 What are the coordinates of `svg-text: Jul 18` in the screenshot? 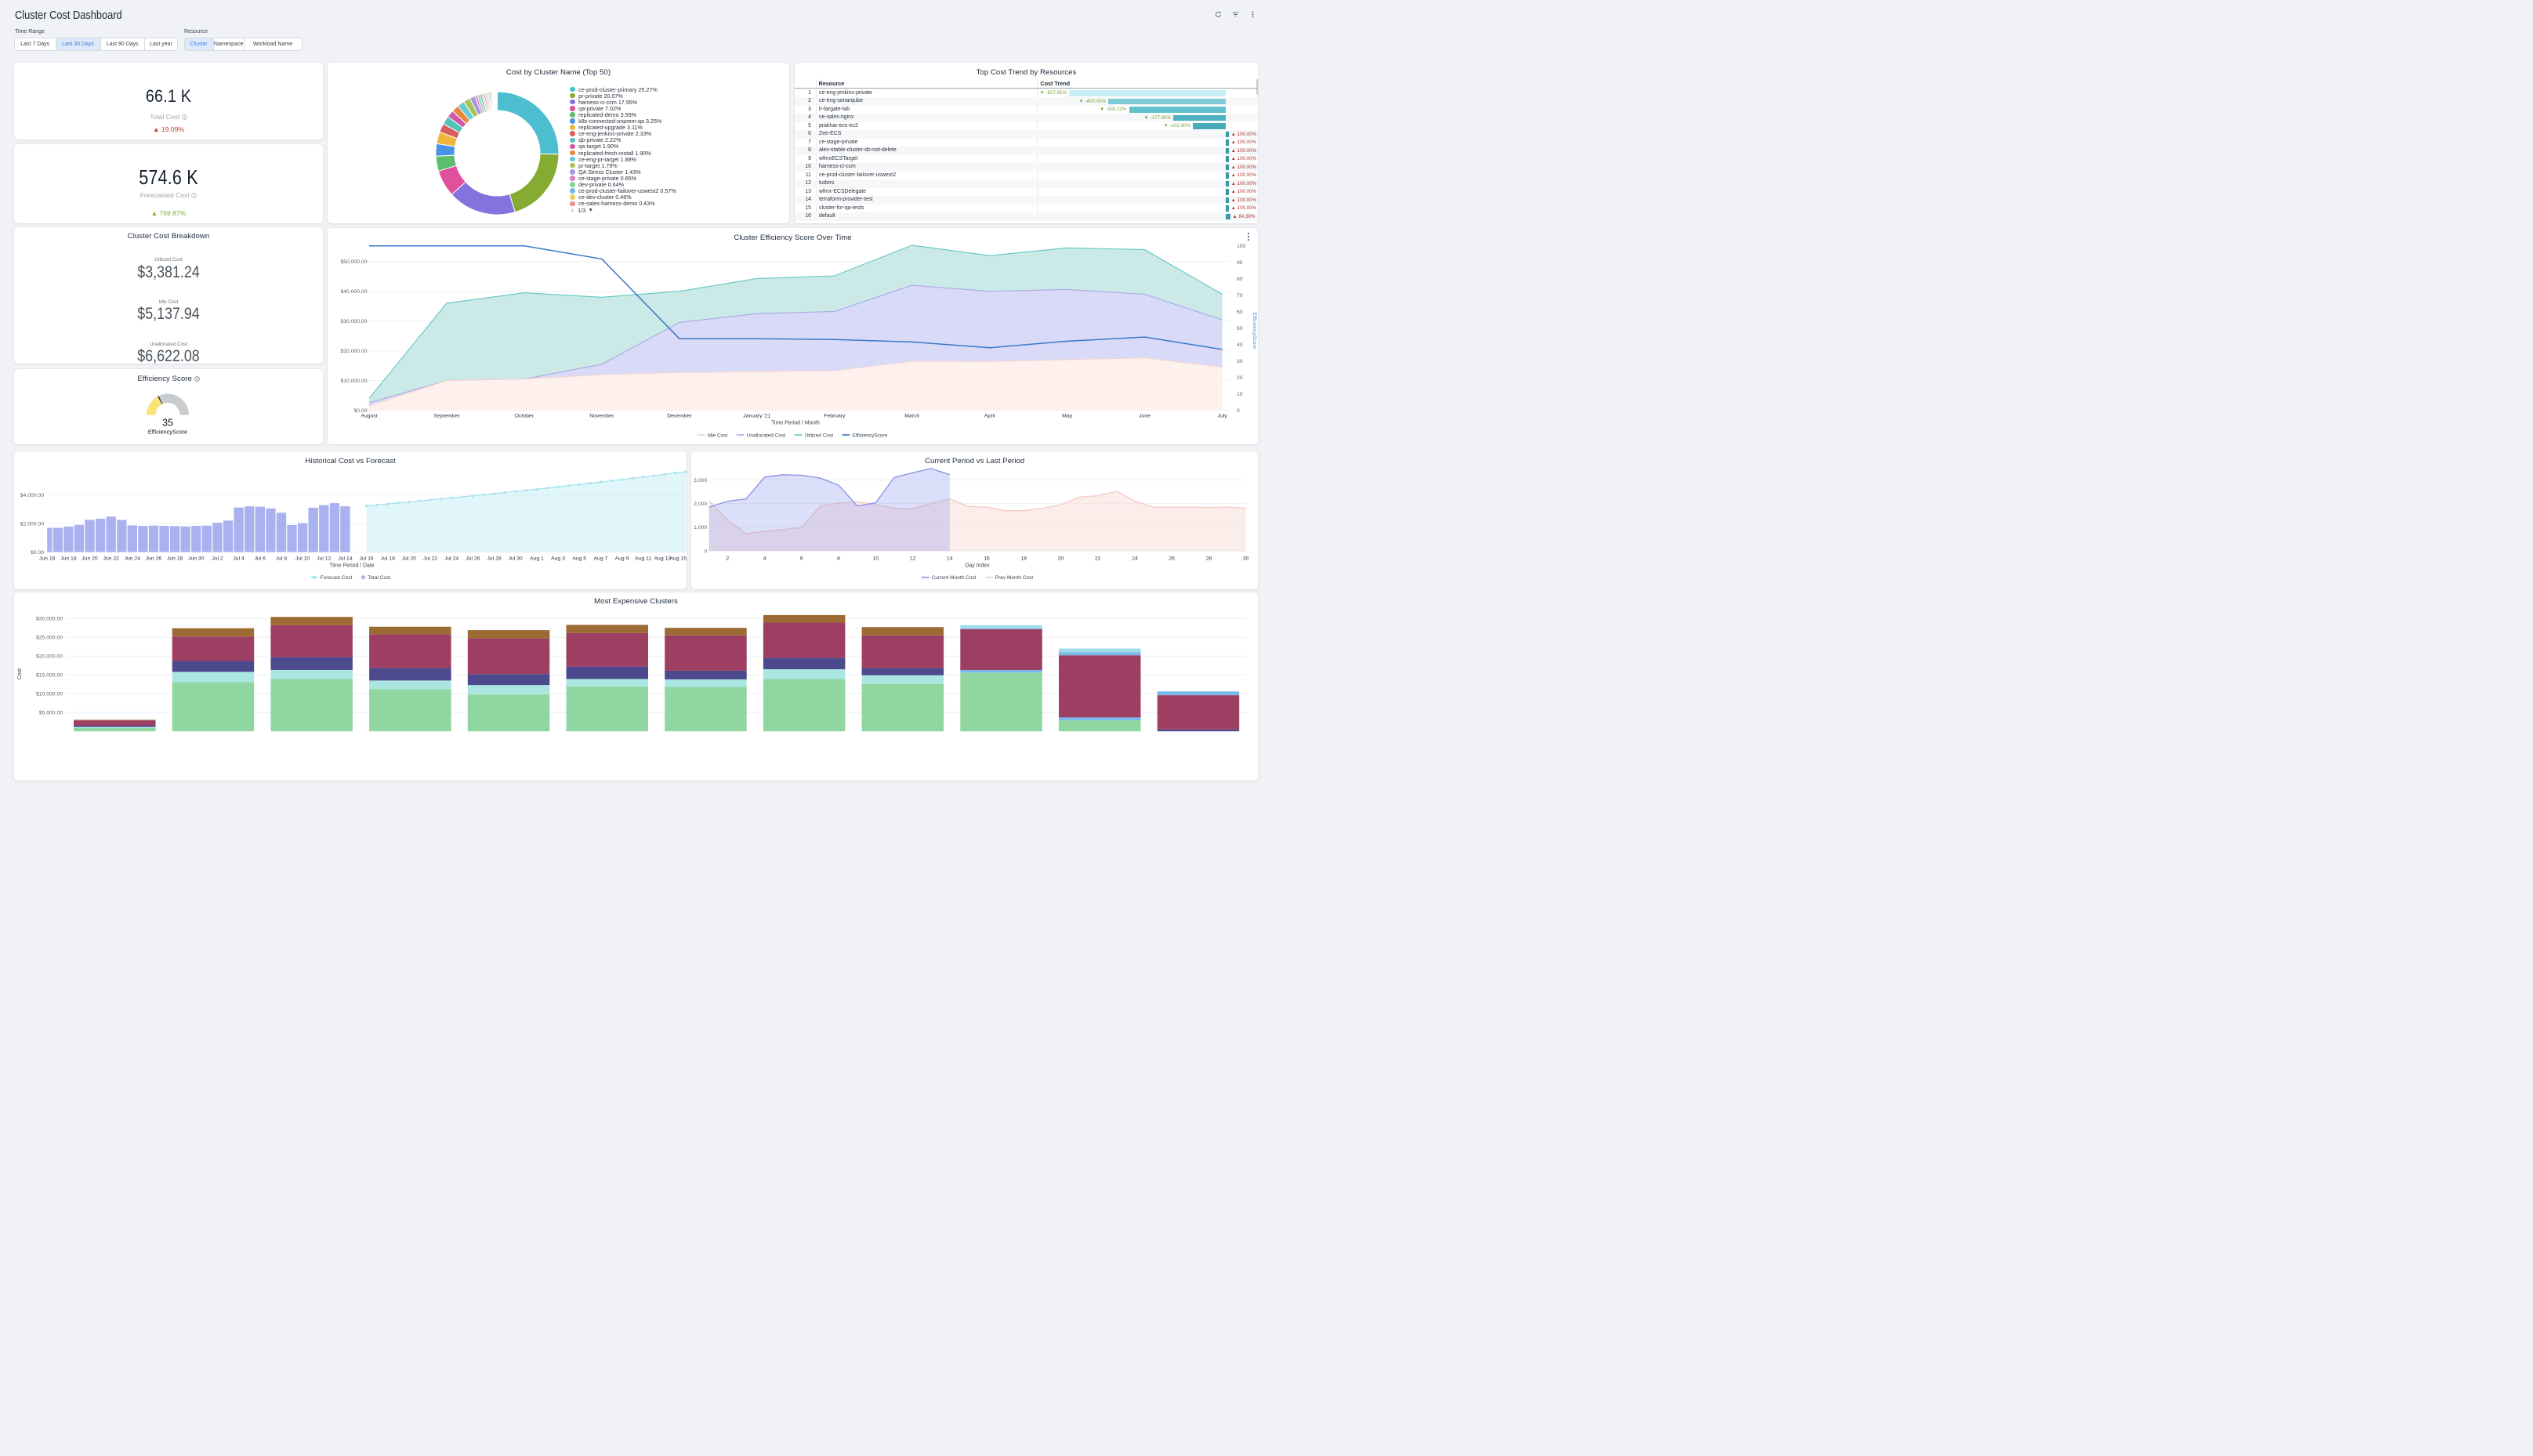 It's located at (388, 558).